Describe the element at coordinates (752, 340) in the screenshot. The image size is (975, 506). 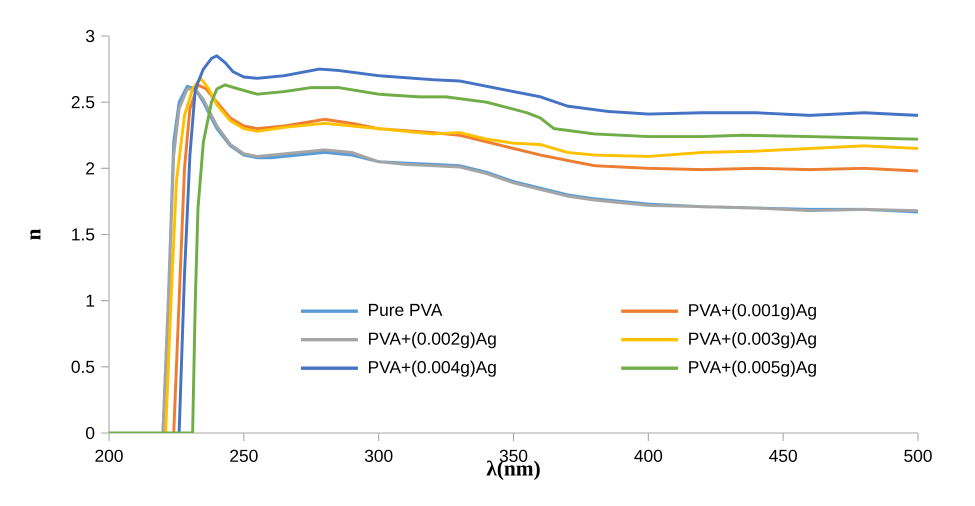
I see `legend-label: PVA+(0.003g)Ag` at that location.